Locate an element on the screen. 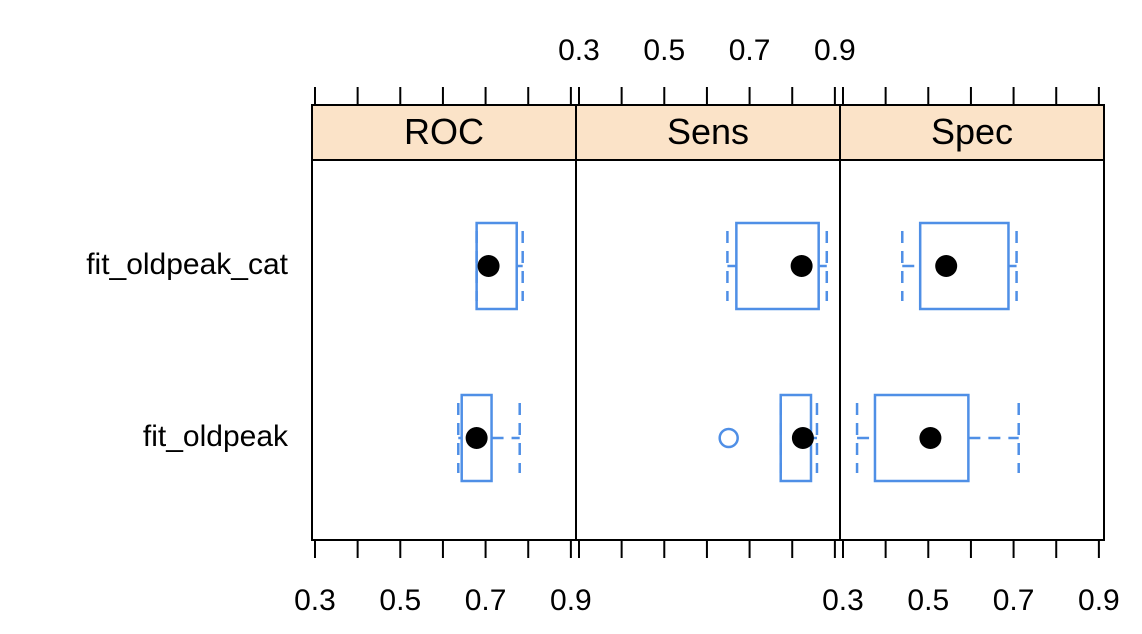  strip-label: ROC is located at coordinates (444, 131).